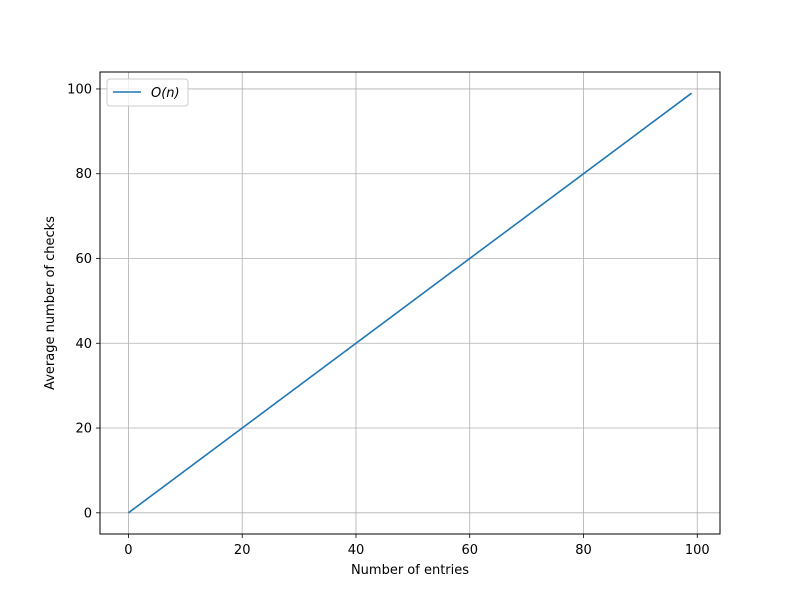 This screenshot has width=800, height=600. What do you see at coordinates (79, 89) in the screenshot?
I see `y-tick-label: 100` at bounding box center [79, 89].